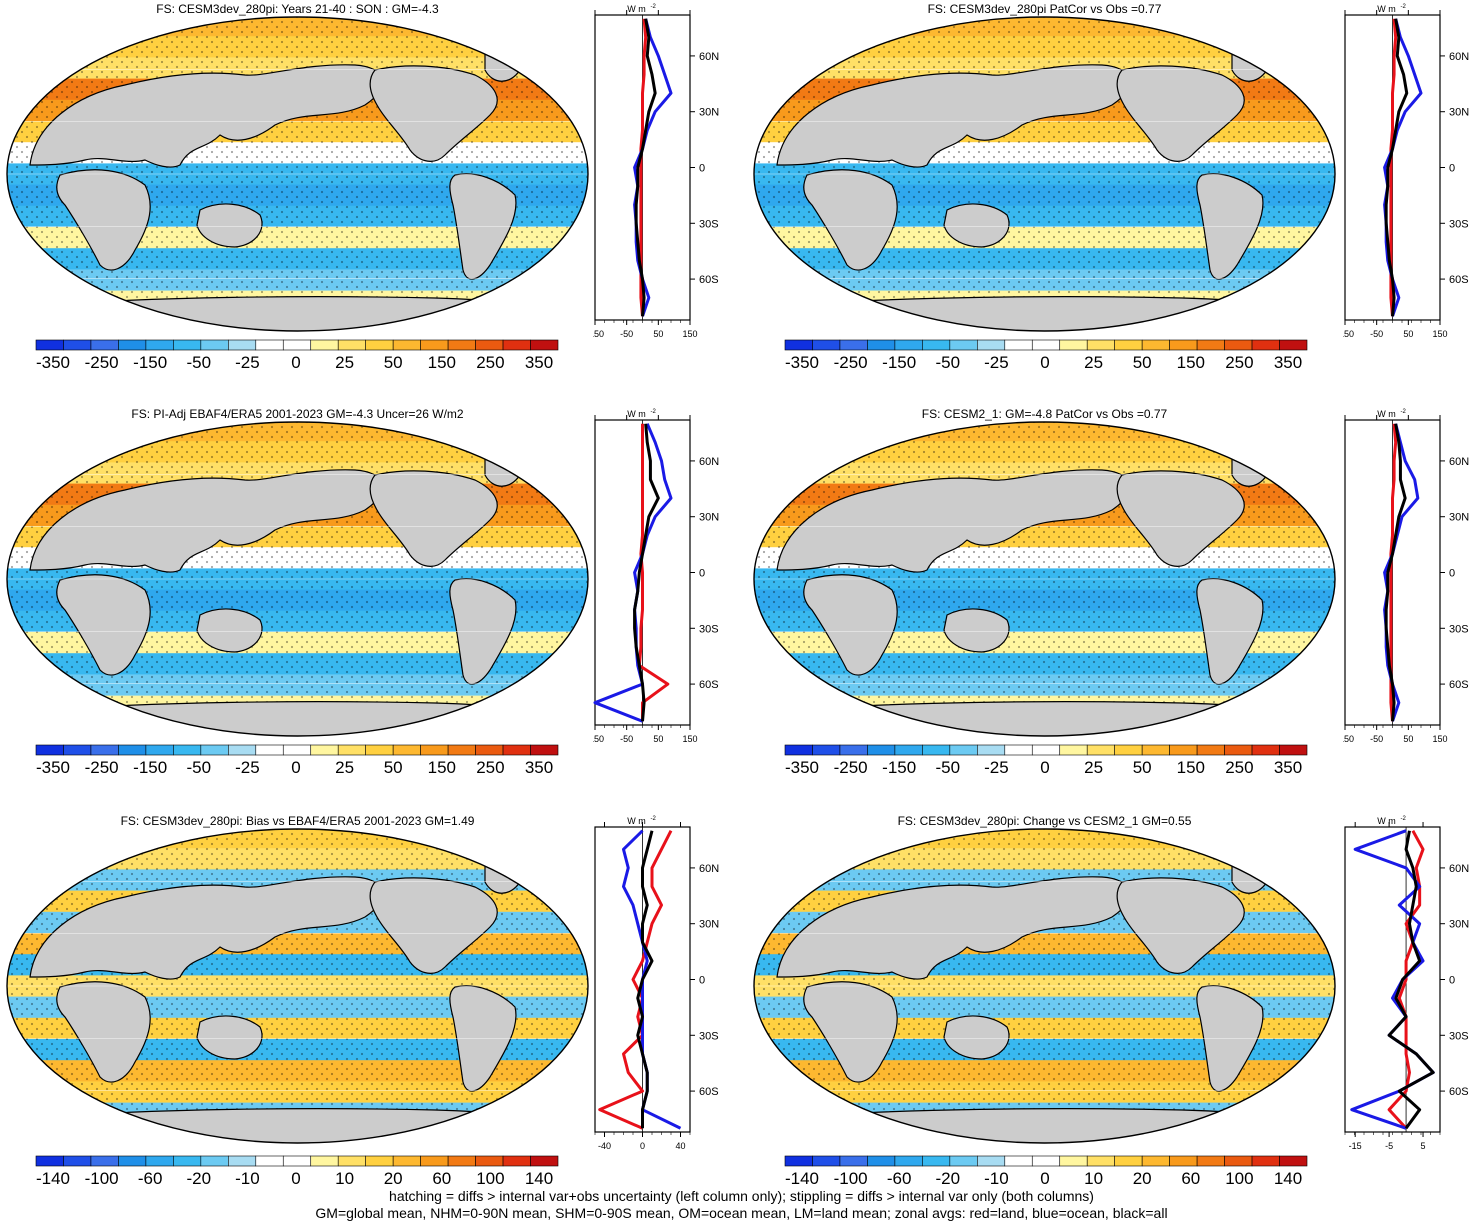 The height and width of the screenshot is (1222, 1483). What do you see at coordinates (1452, 574) in the screenshot?
I see `latitude-label: 0` at bounding box center [1452, 574].